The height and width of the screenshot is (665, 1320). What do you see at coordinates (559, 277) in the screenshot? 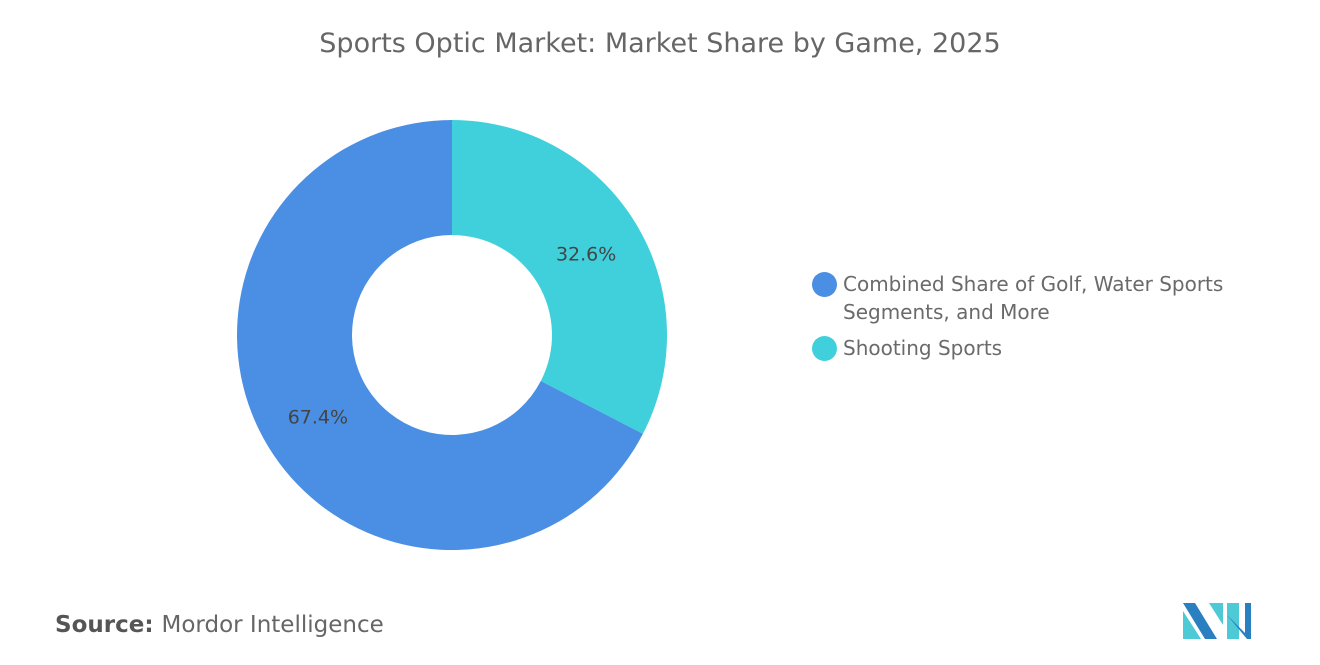
I see `donut-slice` at bounding box center [559, 277].